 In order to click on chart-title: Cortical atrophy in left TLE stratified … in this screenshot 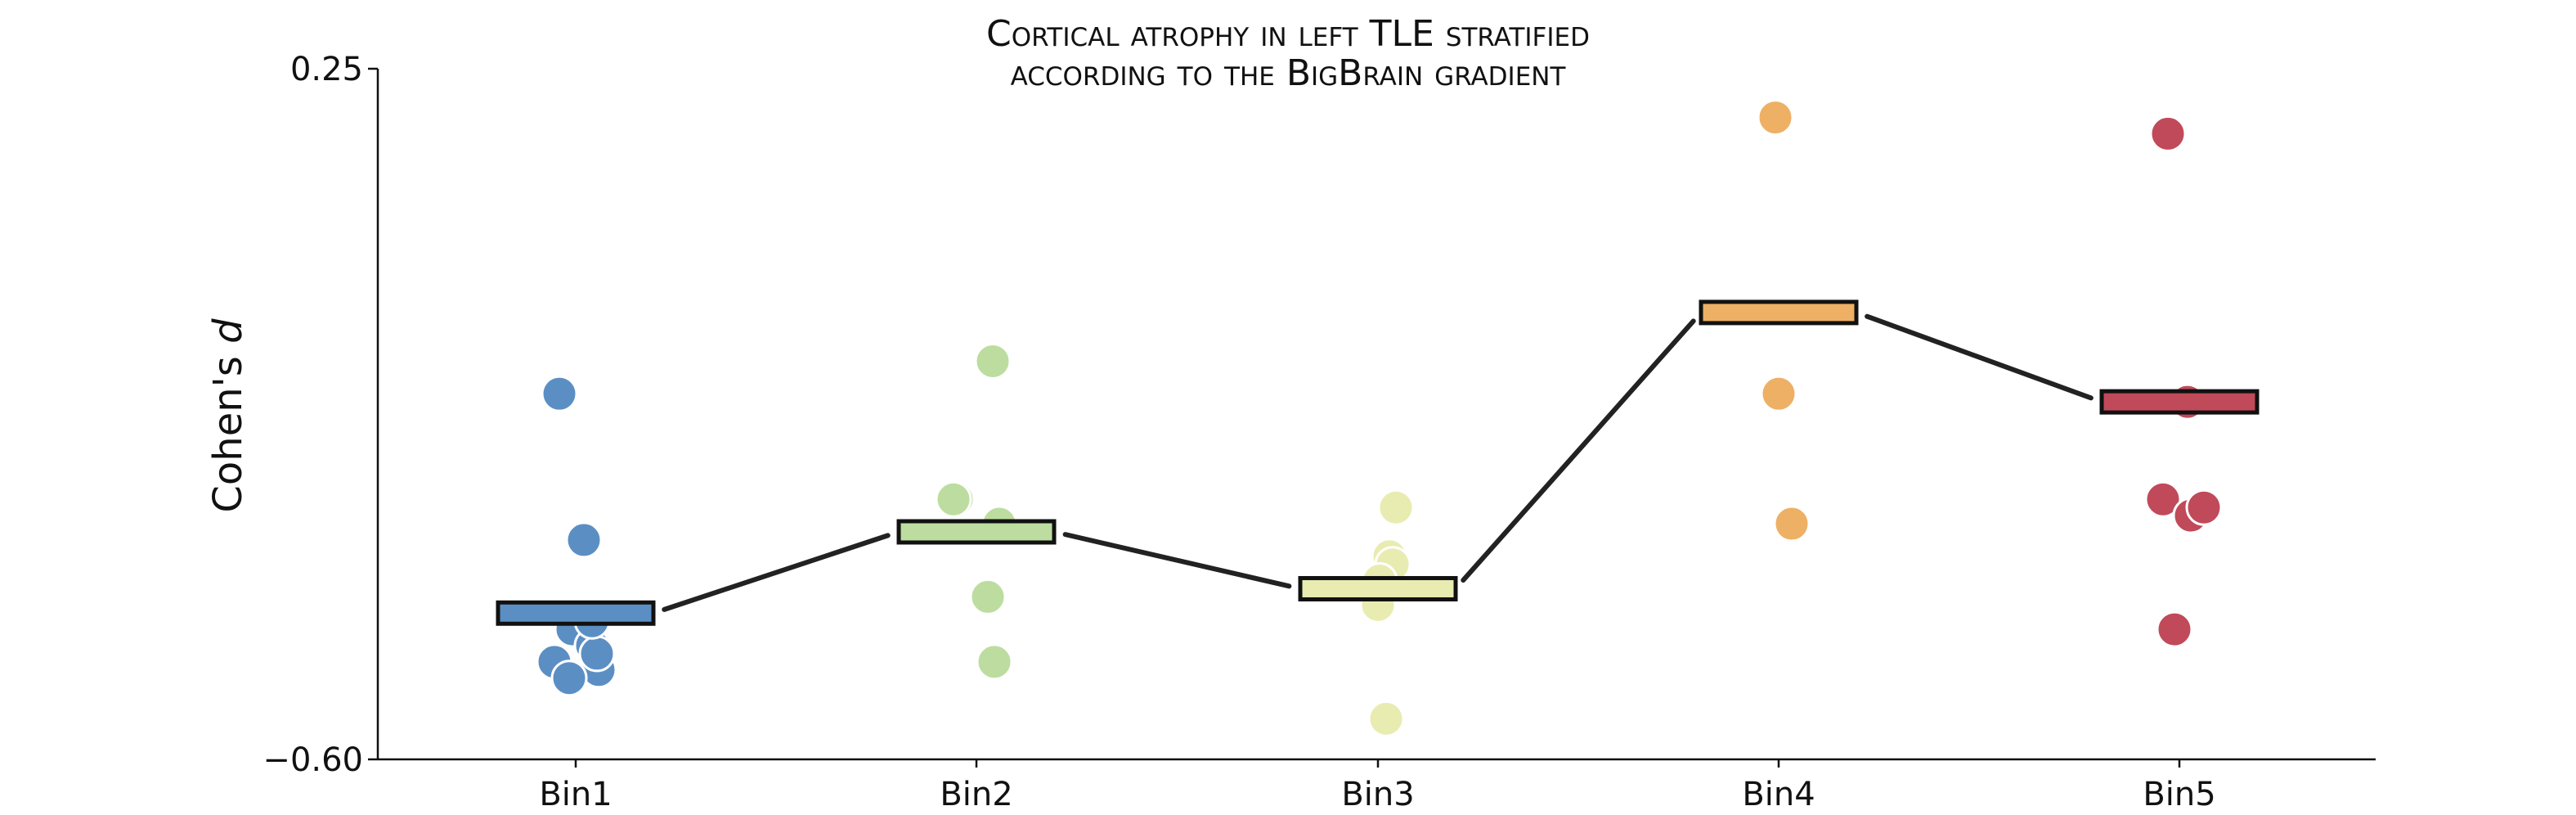, I will do `click(1288, 53)`.